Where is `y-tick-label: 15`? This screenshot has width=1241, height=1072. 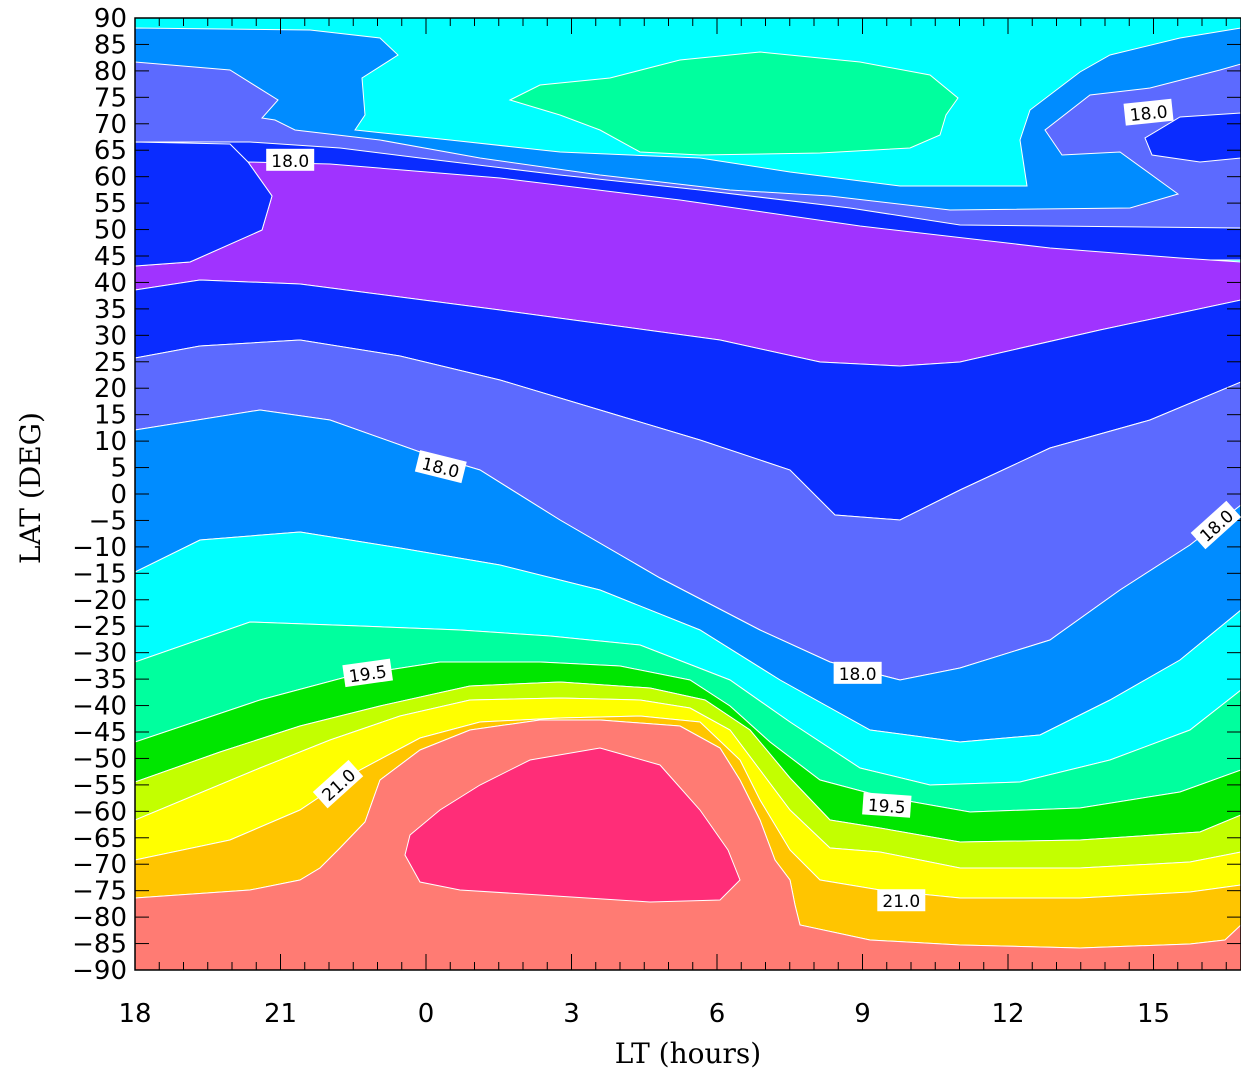 y-tick-label: 15 is located at coordinates (110, 416).